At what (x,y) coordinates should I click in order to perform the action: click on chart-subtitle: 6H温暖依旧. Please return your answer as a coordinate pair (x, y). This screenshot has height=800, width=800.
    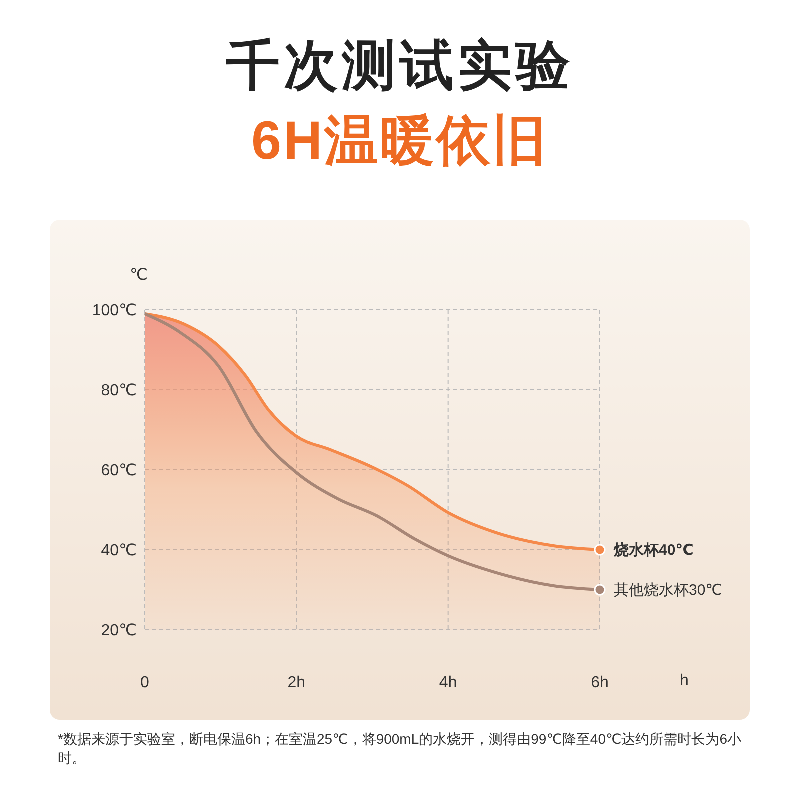
    Looking at the image, I should click on (400, 141).